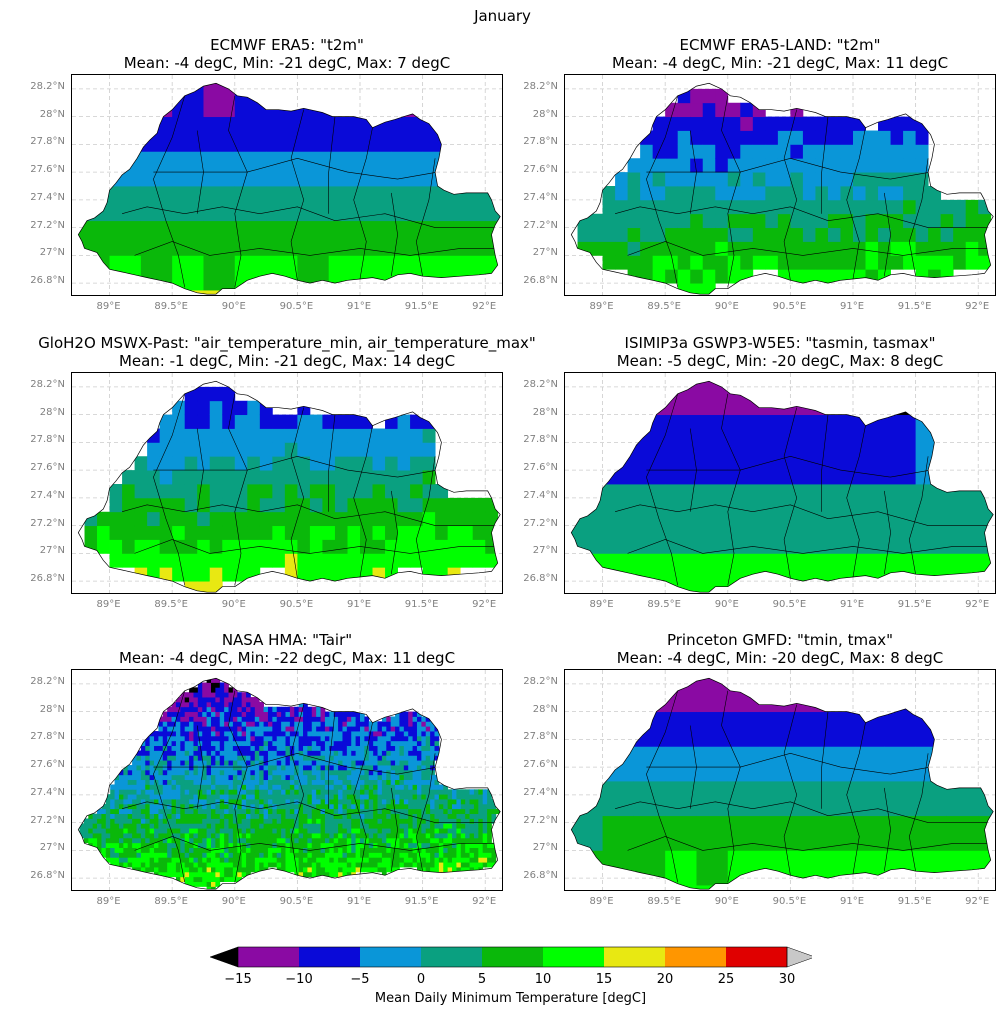  Describe the element at coordinates (540, 681) in the screenshot. I see `lat-tick-label: 28.2°N` at that location.